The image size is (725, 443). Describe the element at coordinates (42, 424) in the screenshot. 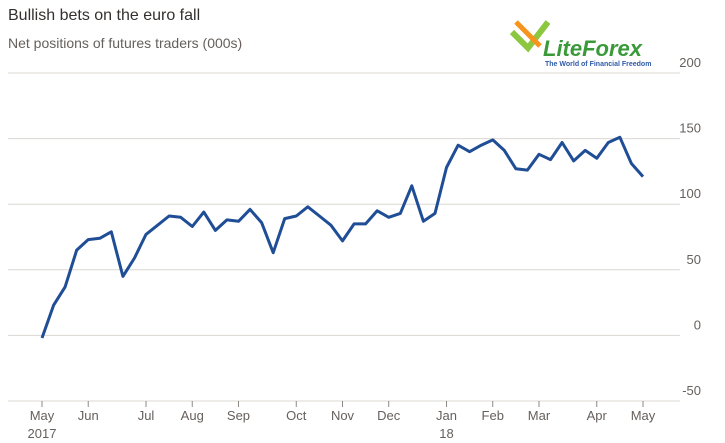

I see `x-tick-label: May 2017` at that location.